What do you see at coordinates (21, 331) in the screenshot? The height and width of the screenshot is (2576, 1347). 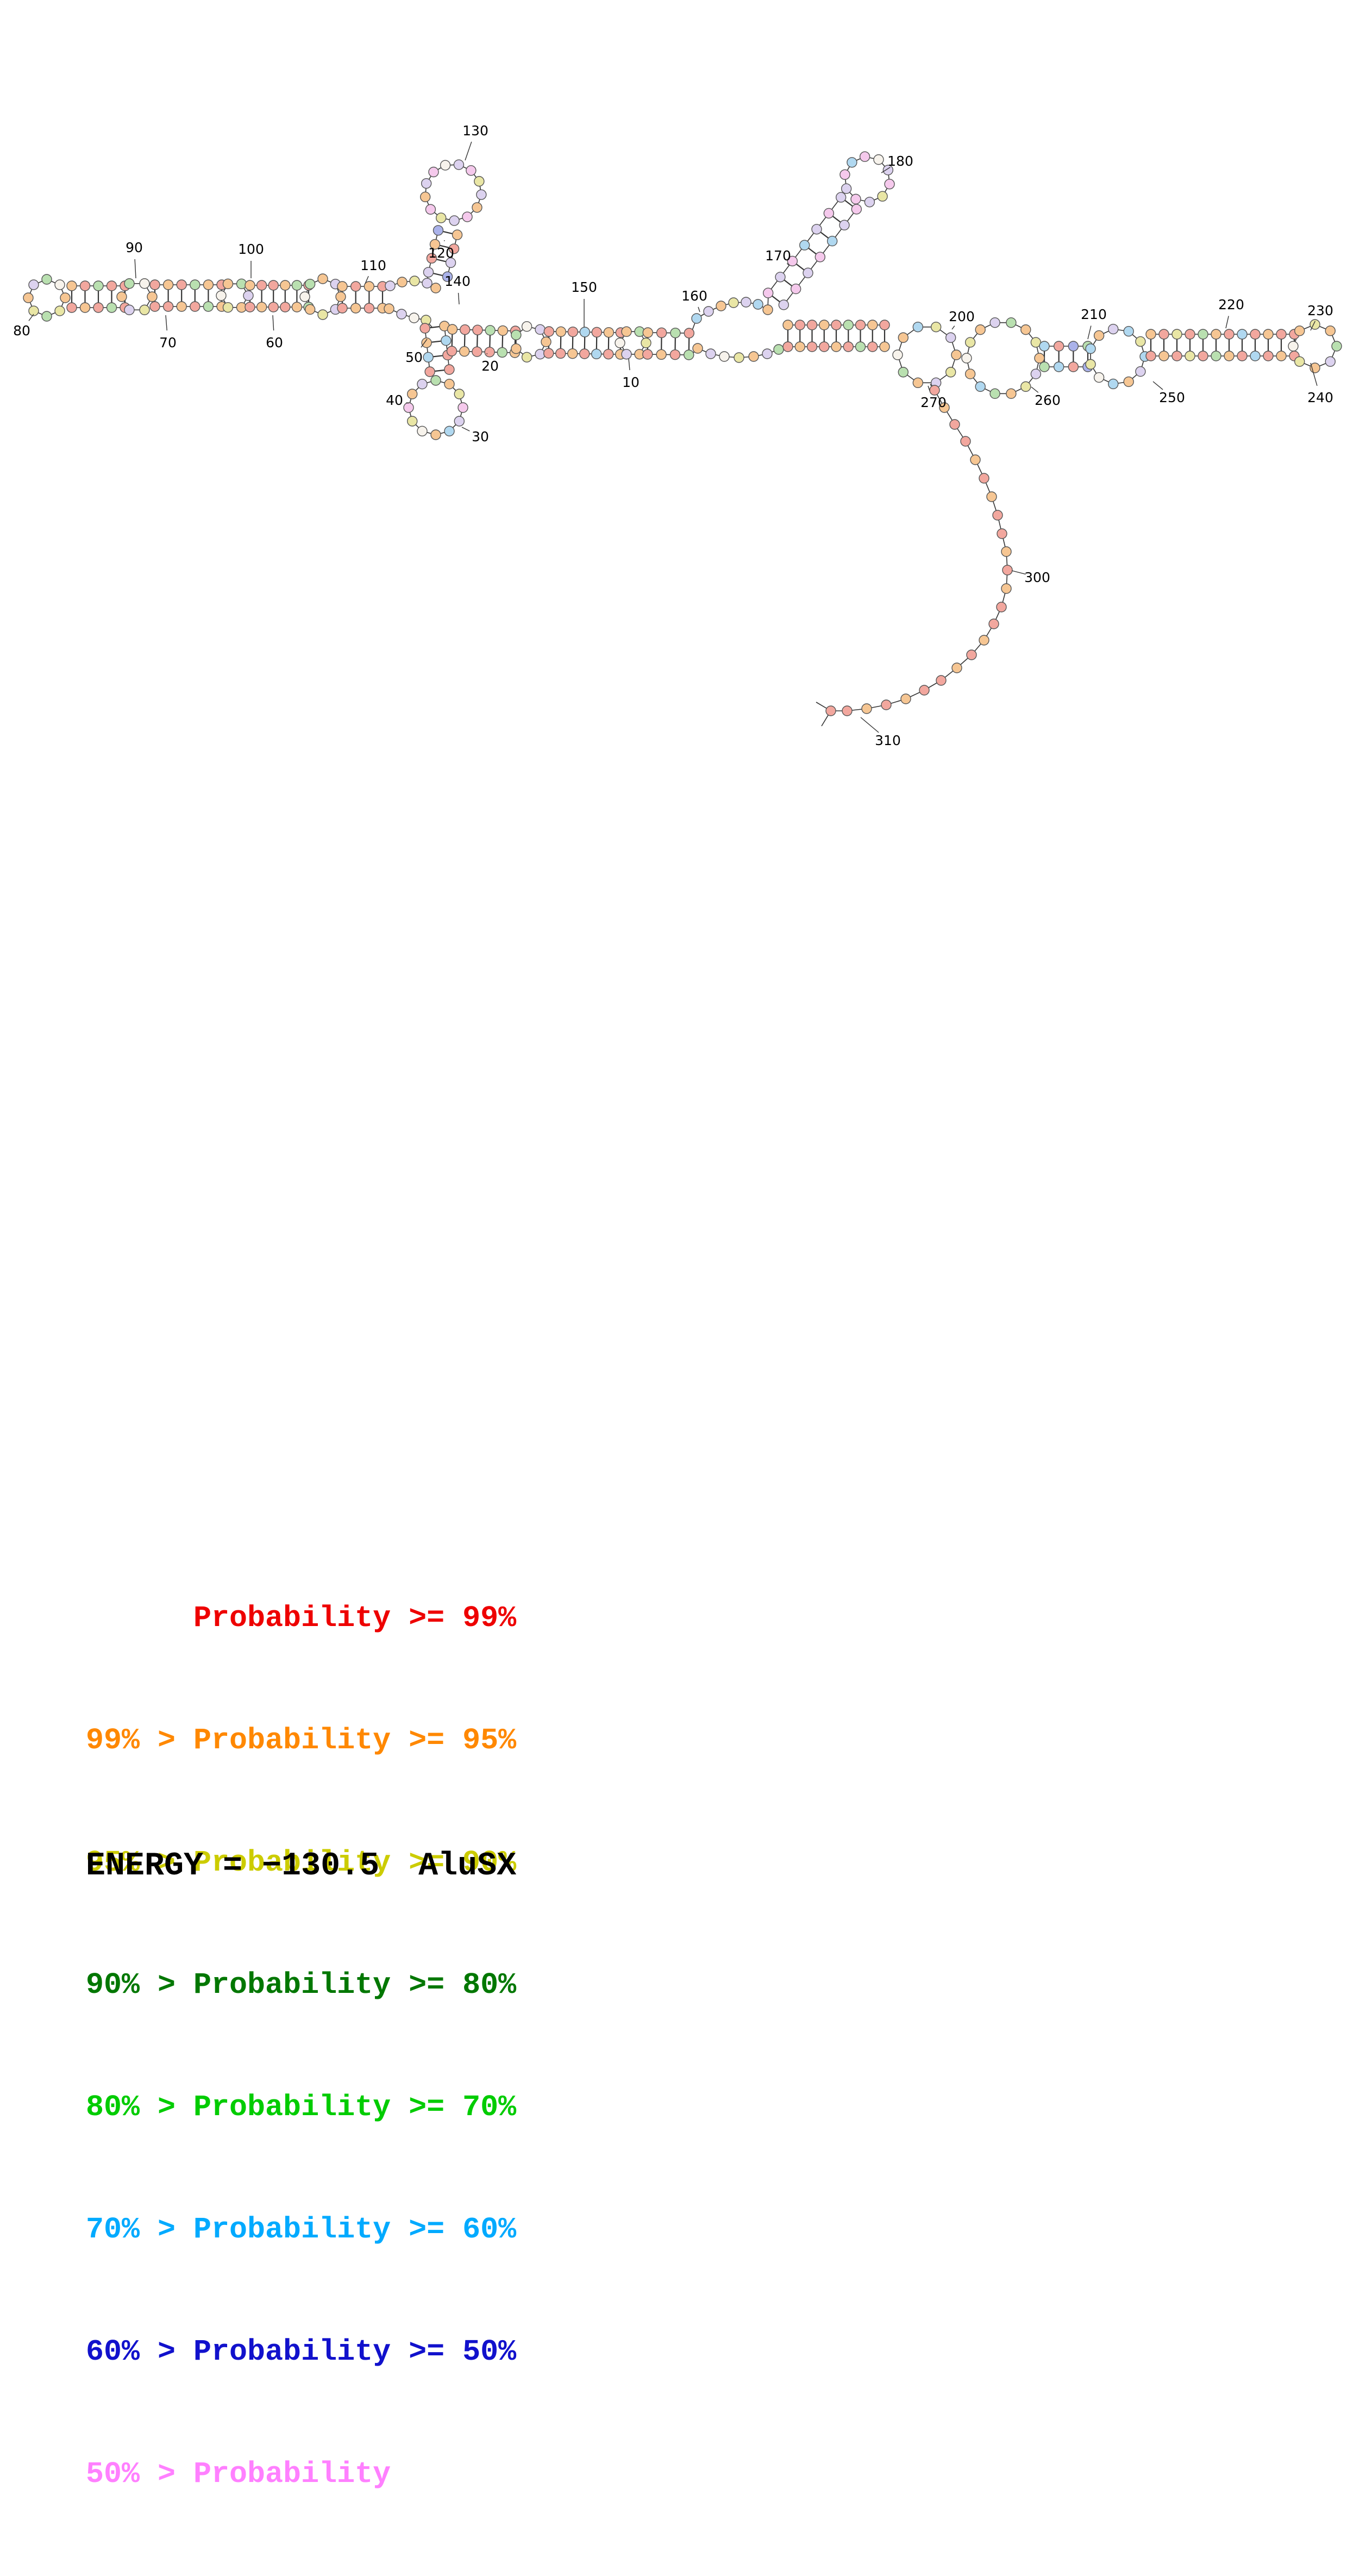 I see `position-label-80: 80` at bounding box center [21, 331].